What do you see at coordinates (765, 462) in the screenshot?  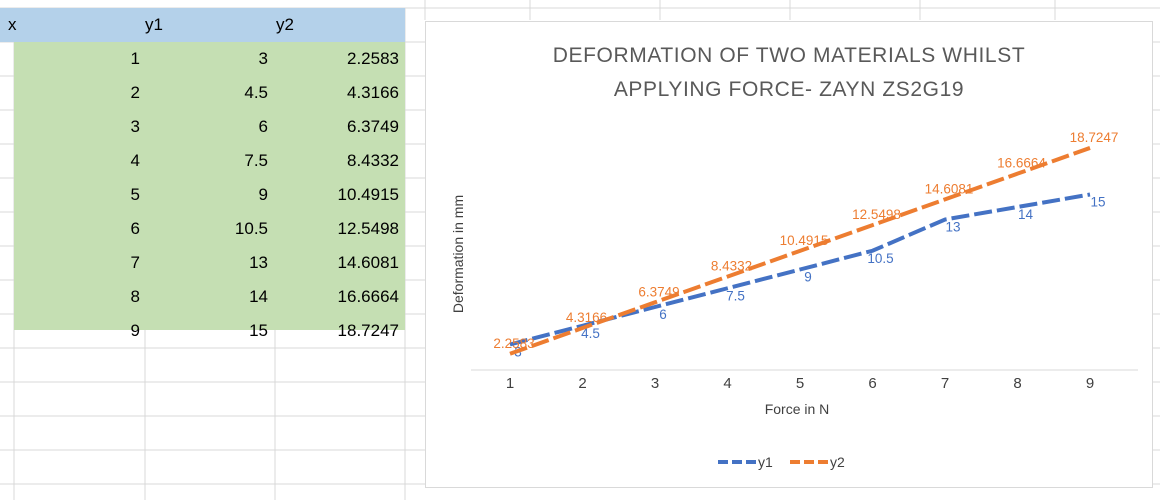 I see `legend-label-y1: y1` at bounding box center [765, 462].